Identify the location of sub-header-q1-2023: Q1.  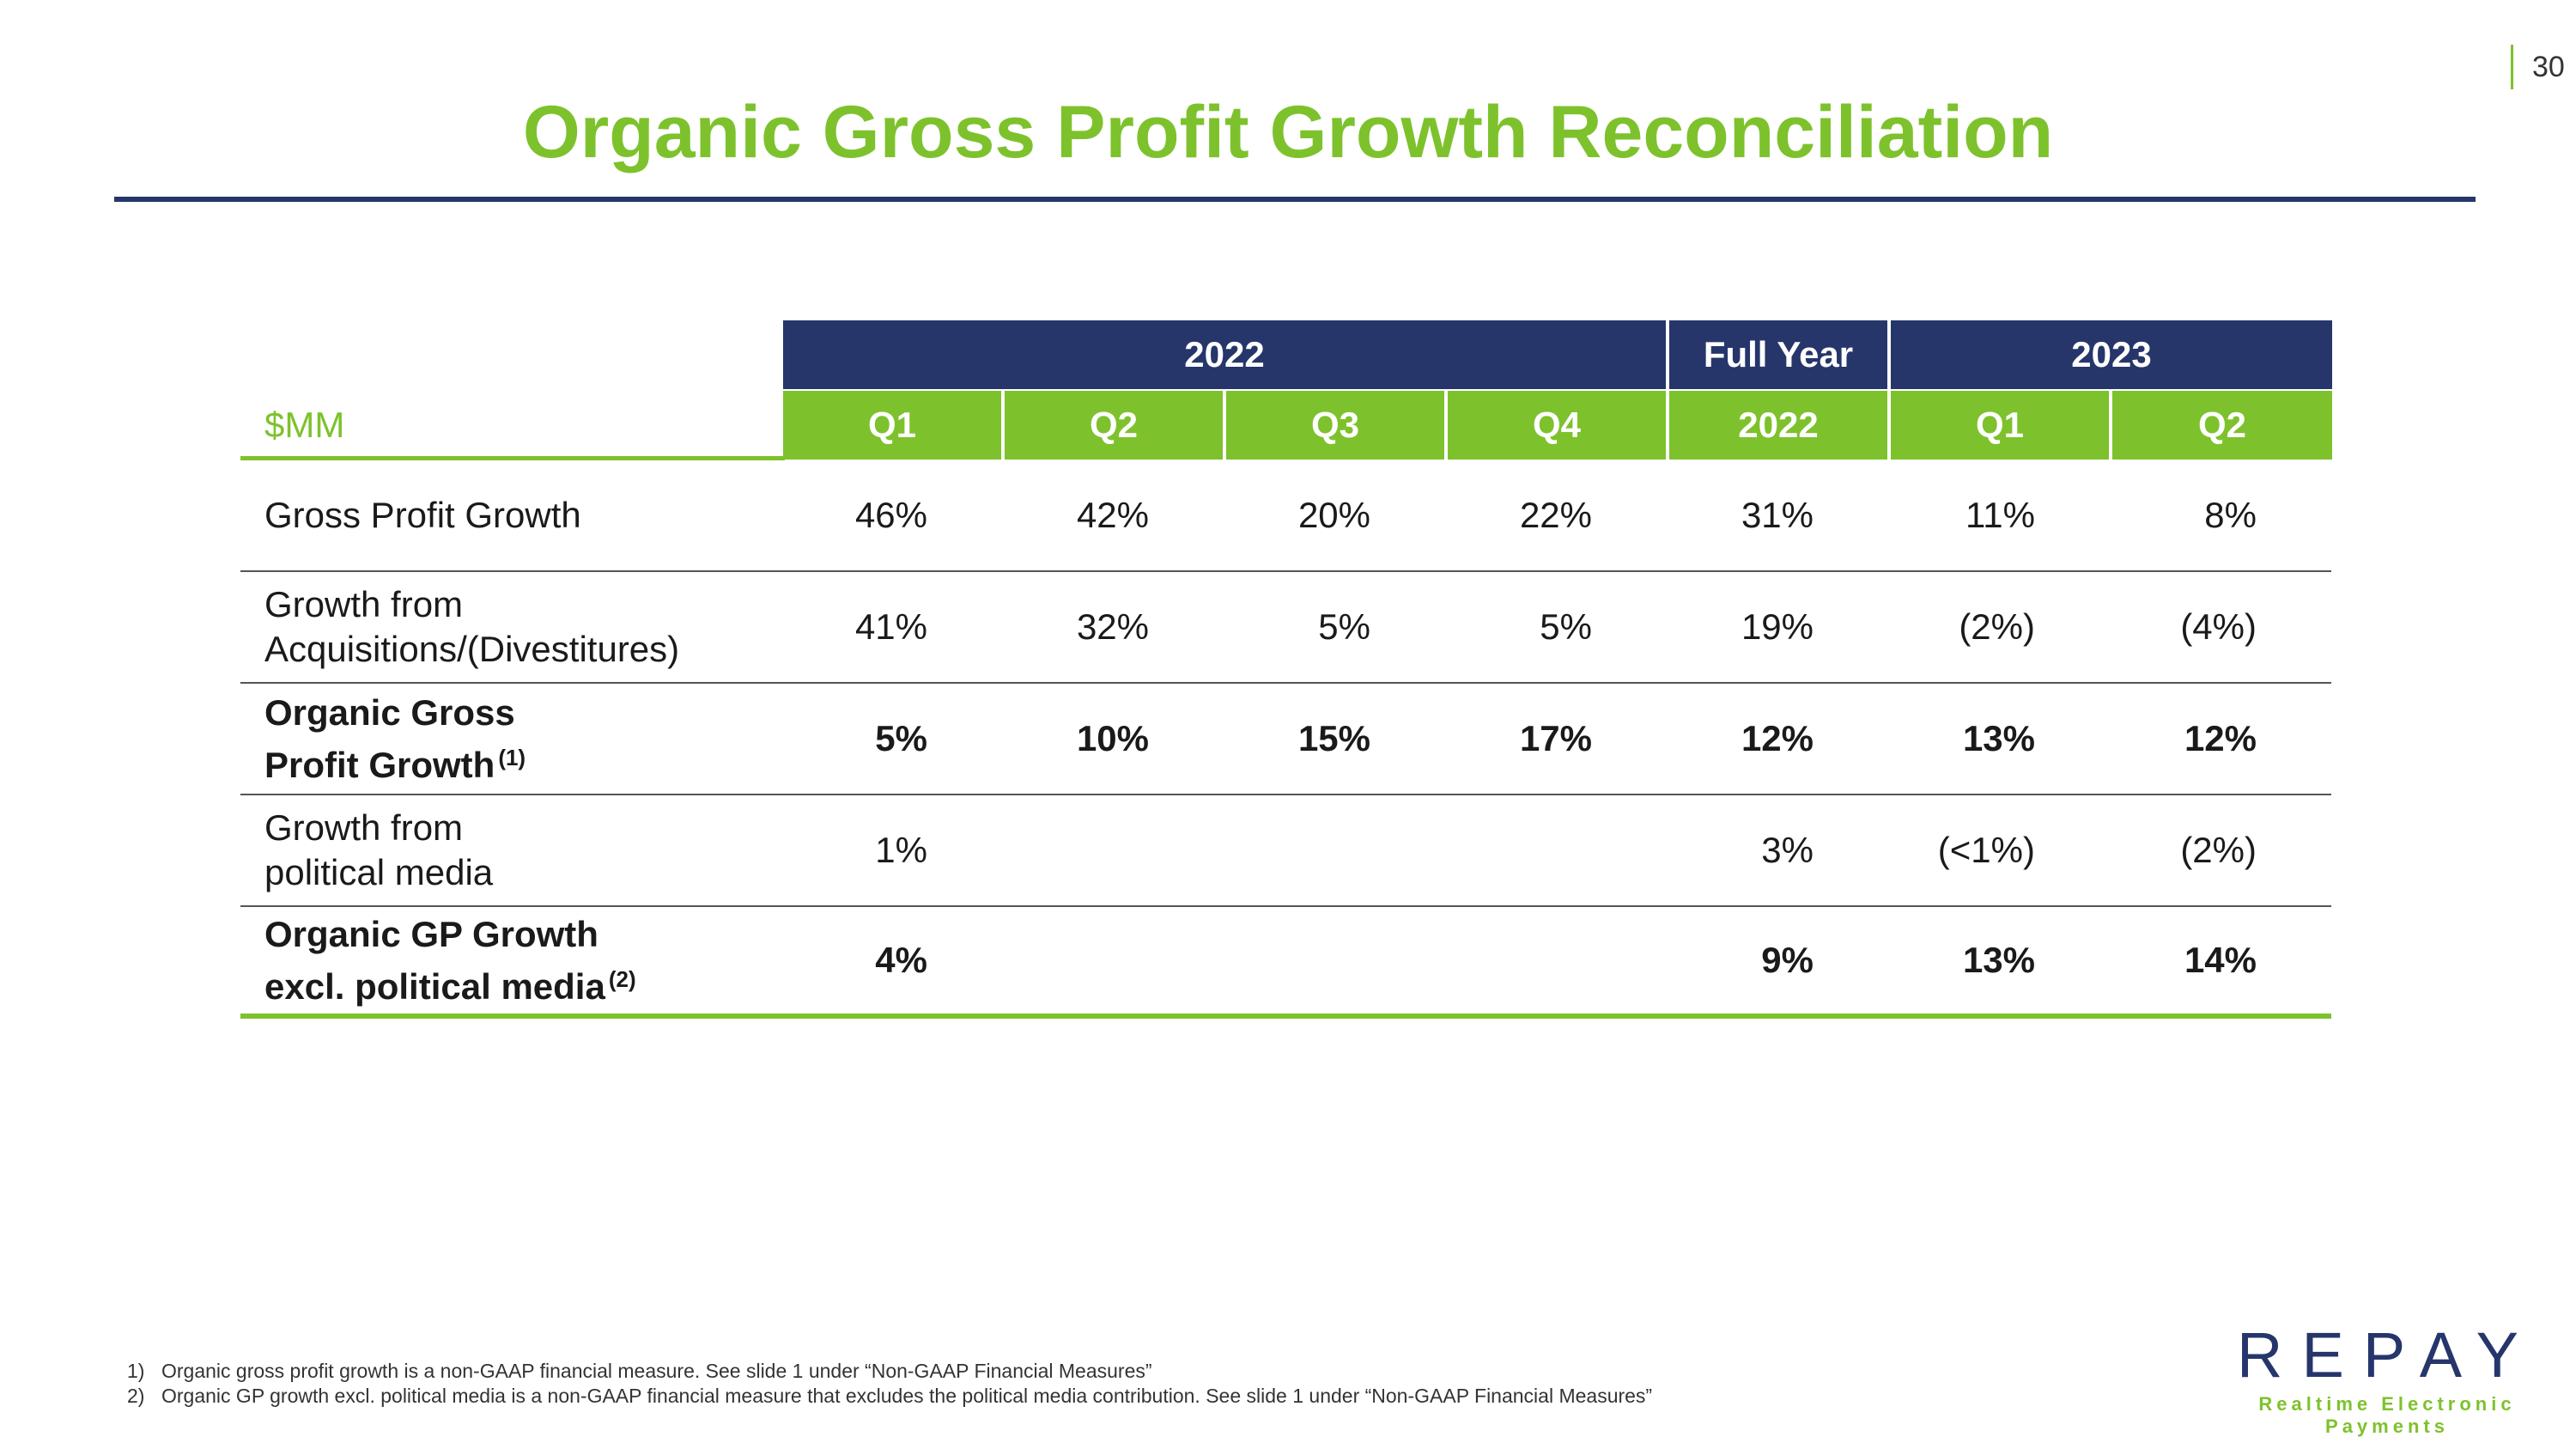
(2002, 425).